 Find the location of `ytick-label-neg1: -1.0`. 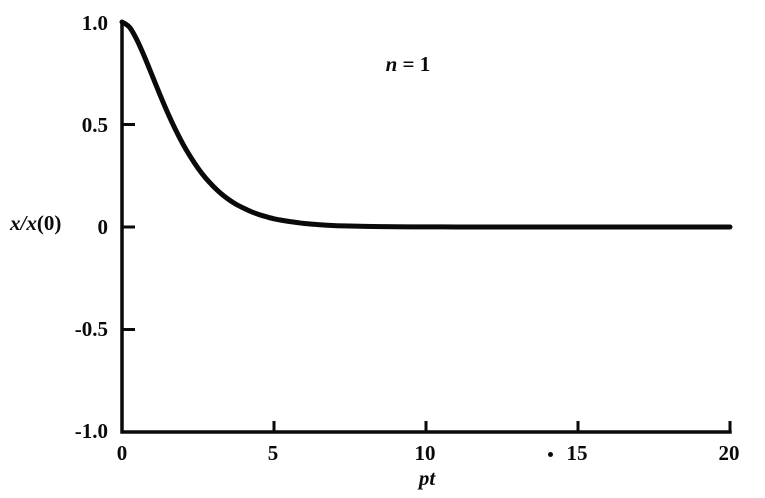

ytick-label-neg1: -1.0 is located at coordinates (91, 431).